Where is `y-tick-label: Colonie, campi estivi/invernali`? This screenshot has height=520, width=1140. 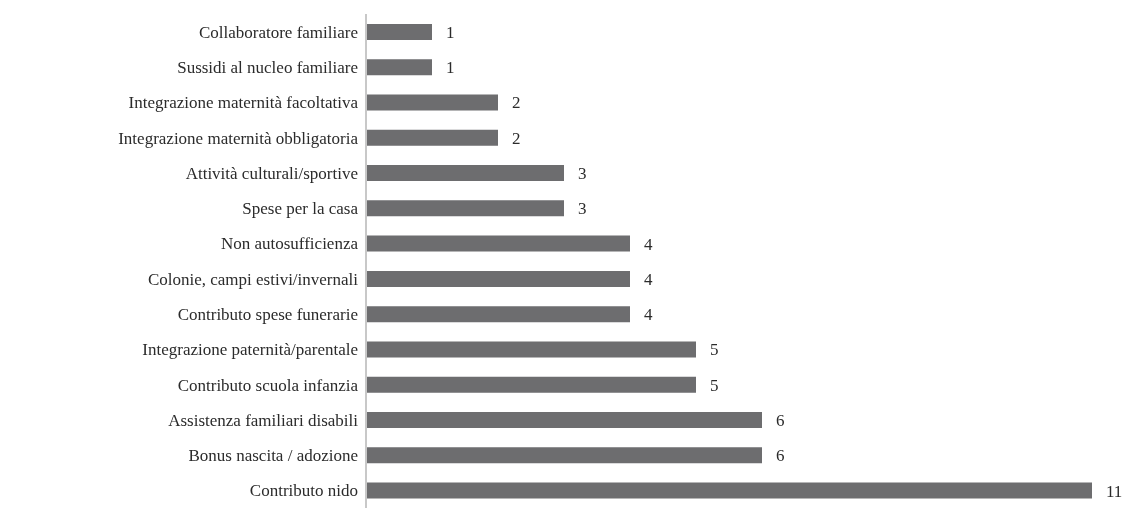 y-tick-label: Colonie, campi estivi/invernali is located at coordinates (253, 279).